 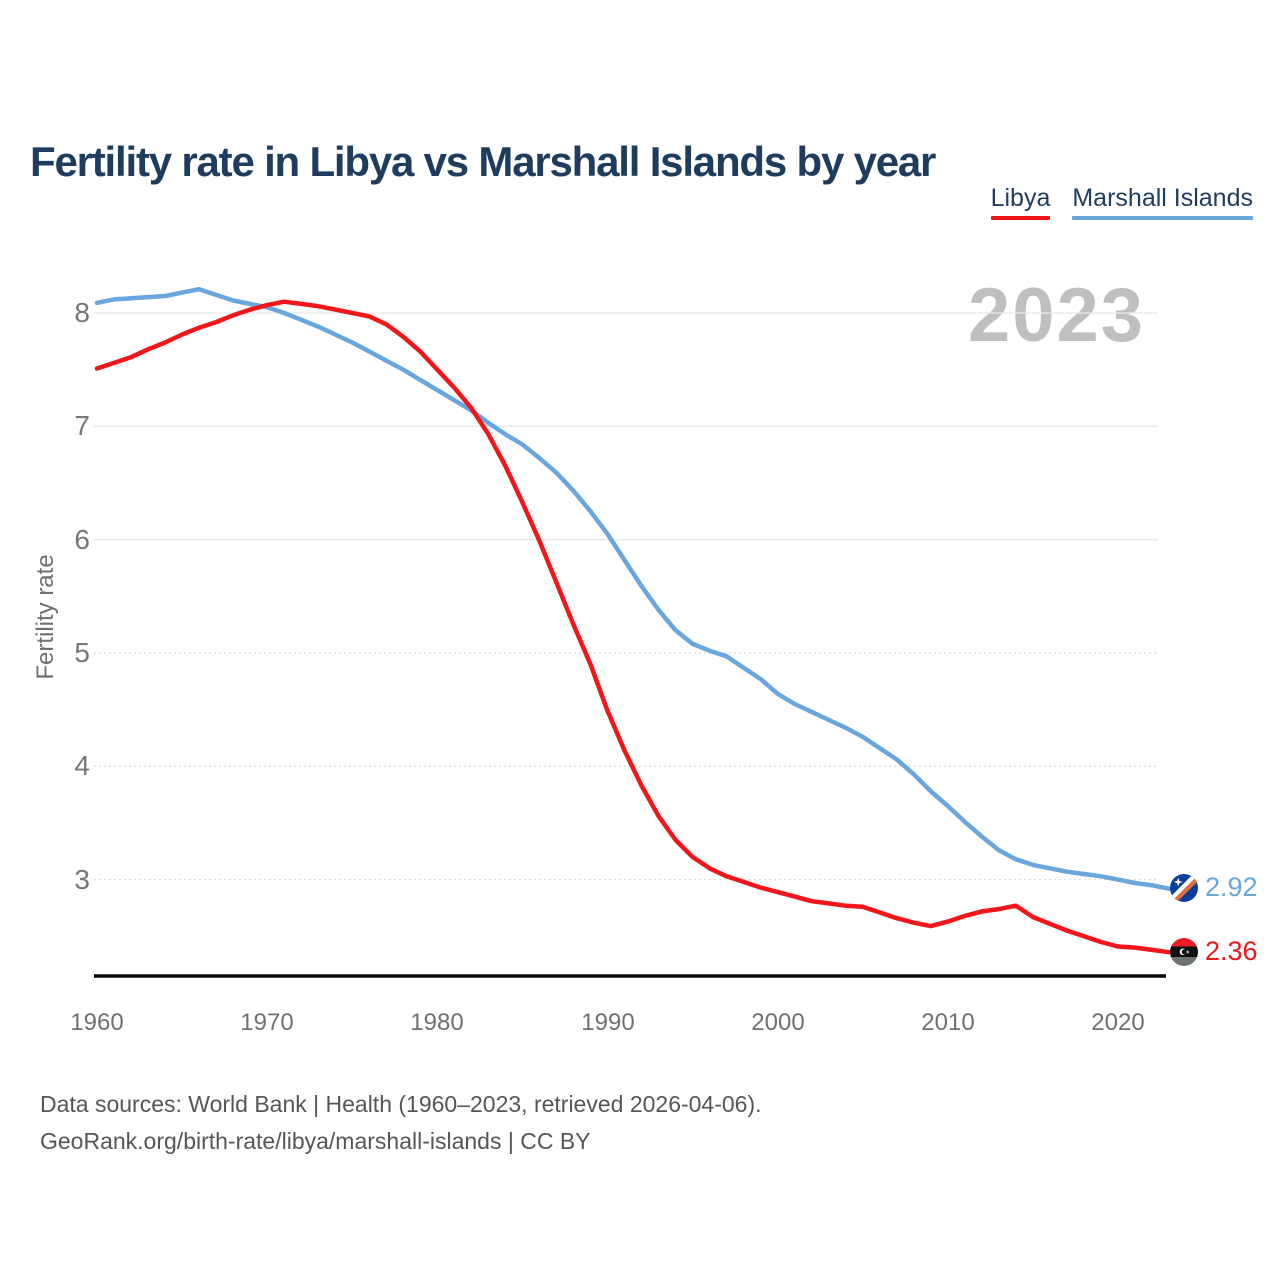 What do you see at coordinates (82, 652) in the screenshot?
I see `y-tick-label: 5` at bounding box center [82, 652].